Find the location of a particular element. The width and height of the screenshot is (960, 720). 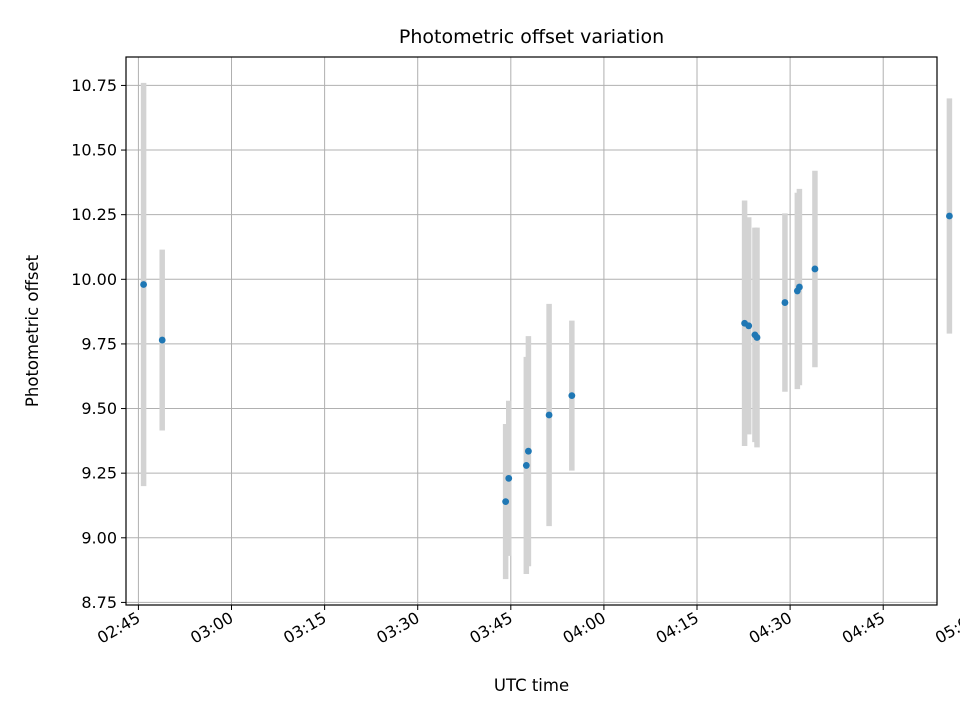

y-tick-label: 9.00 is located at coordinates (99, 537).